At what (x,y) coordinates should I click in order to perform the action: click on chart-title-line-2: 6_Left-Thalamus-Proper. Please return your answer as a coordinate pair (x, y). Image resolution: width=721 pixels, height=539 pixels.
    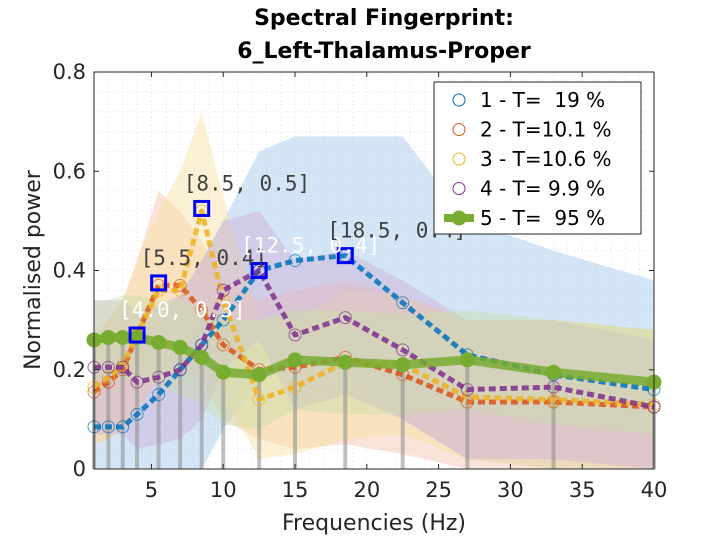
    Looking at the image, I should click on (384, 51).